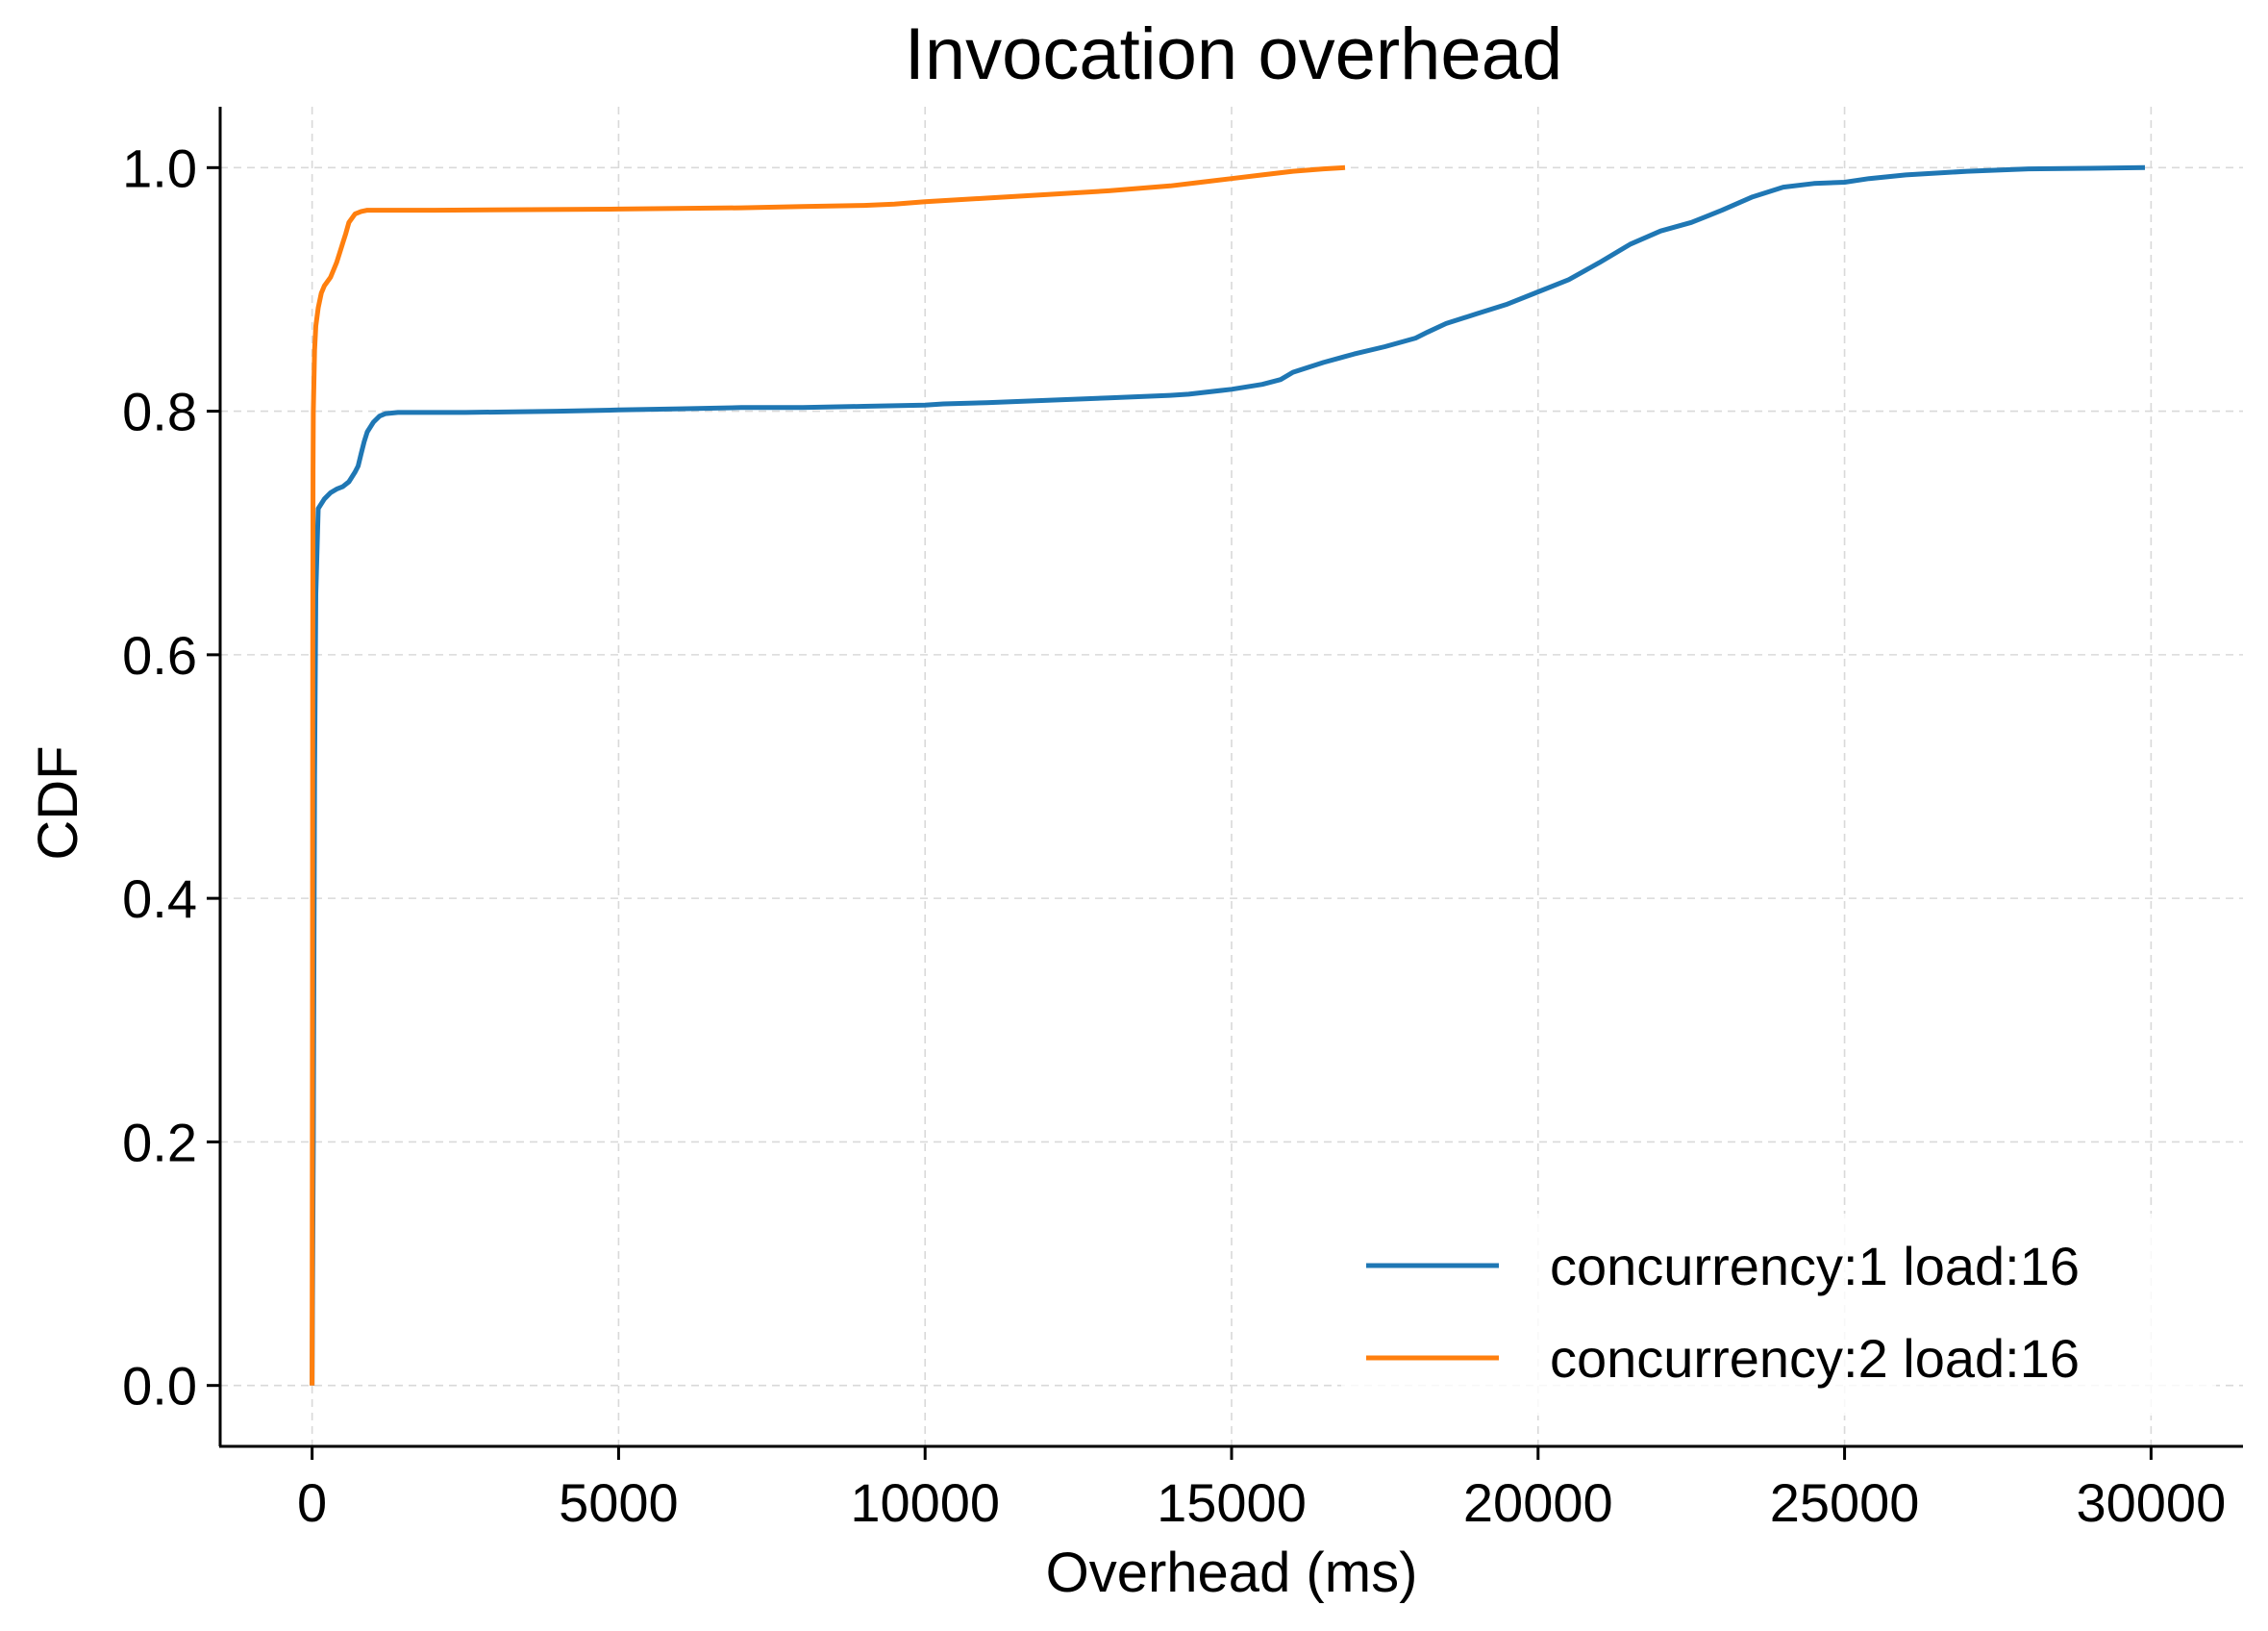  I want to click on x-tick-label: 10000, so click(925, 1502).